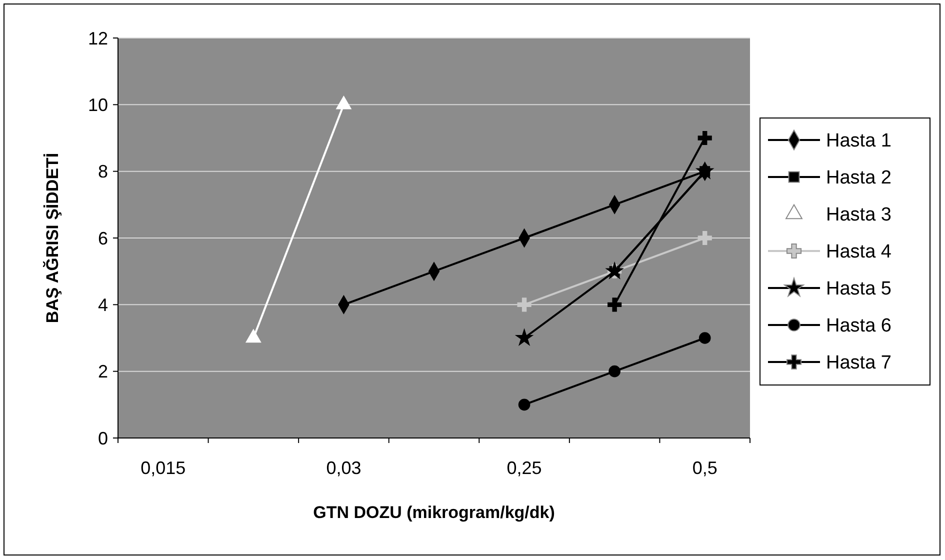  What do you see at coordinates (103, 438) in the screenshot?
I see `y-tick-label: 0` at bounding box center [103, 438].